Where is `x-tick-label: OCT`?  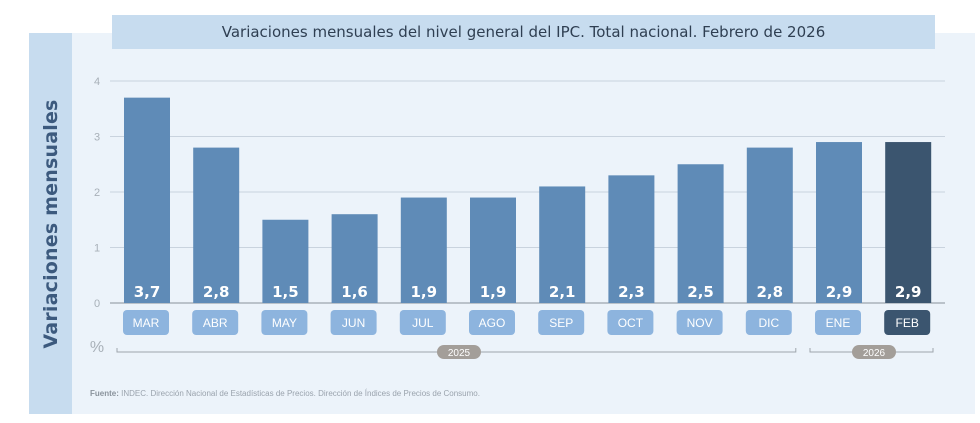 x-tick-label: OCT is located at coordinates (631, 323).